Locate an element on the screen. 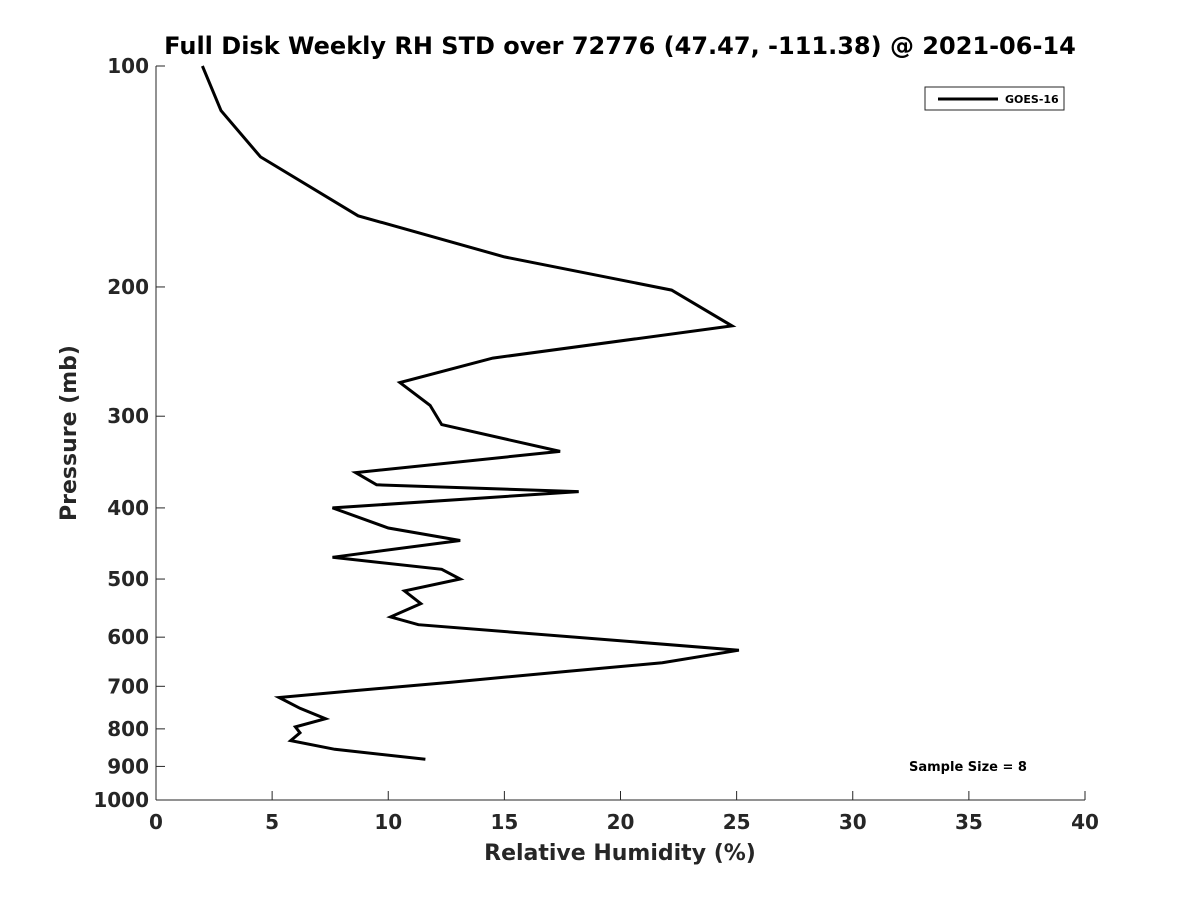 The height and width of the screenshot is (900, 1200). x-tick-label: 40 is located at coordinates (1085, 822).